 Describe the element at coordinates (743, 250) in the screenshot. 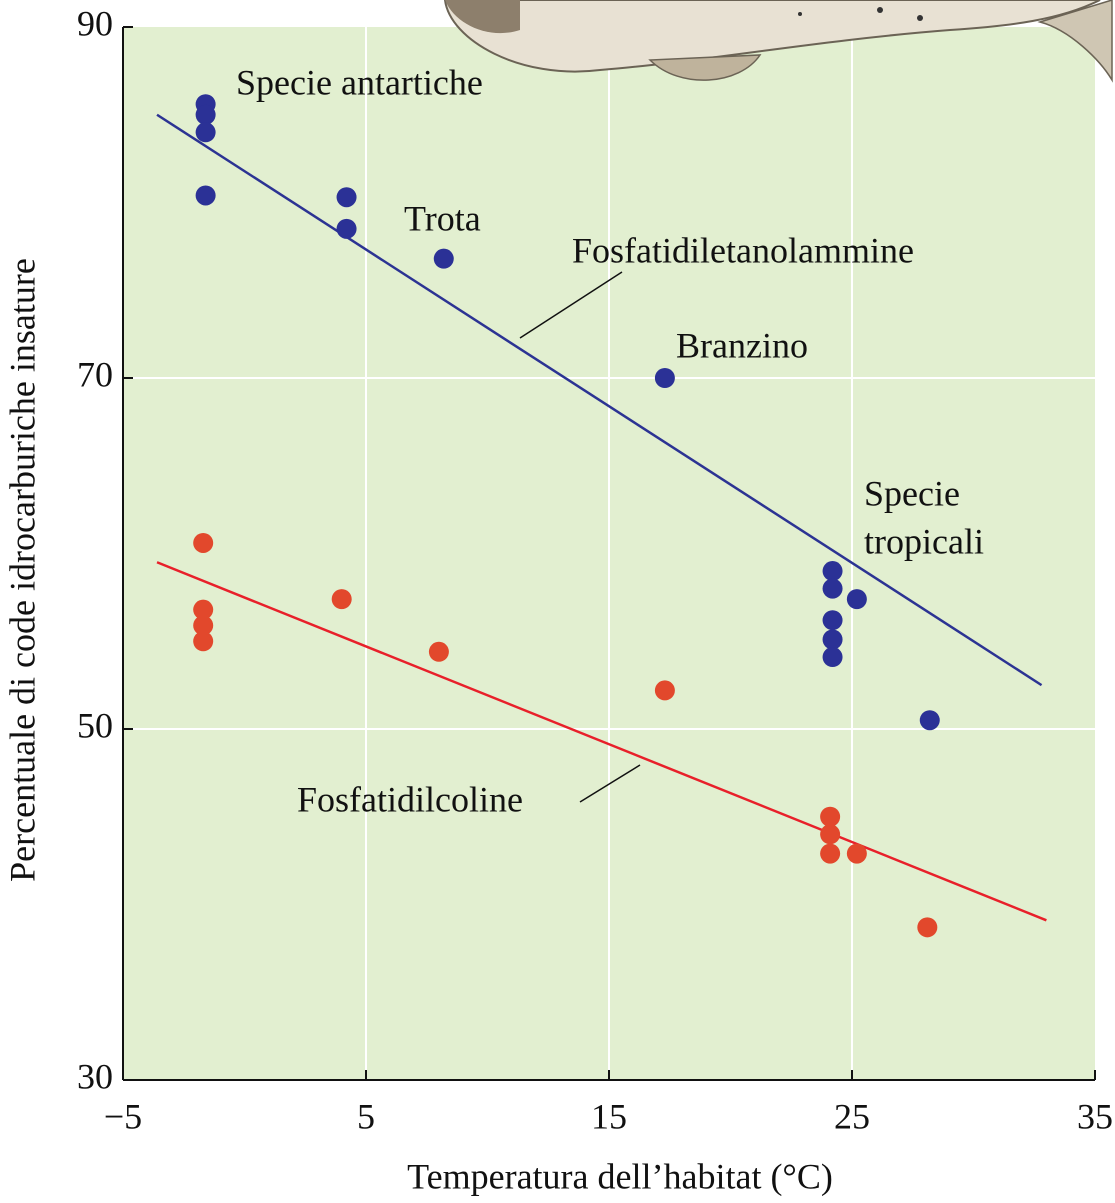

I see `series-label: Fosfatidiletanolammine` at that location.